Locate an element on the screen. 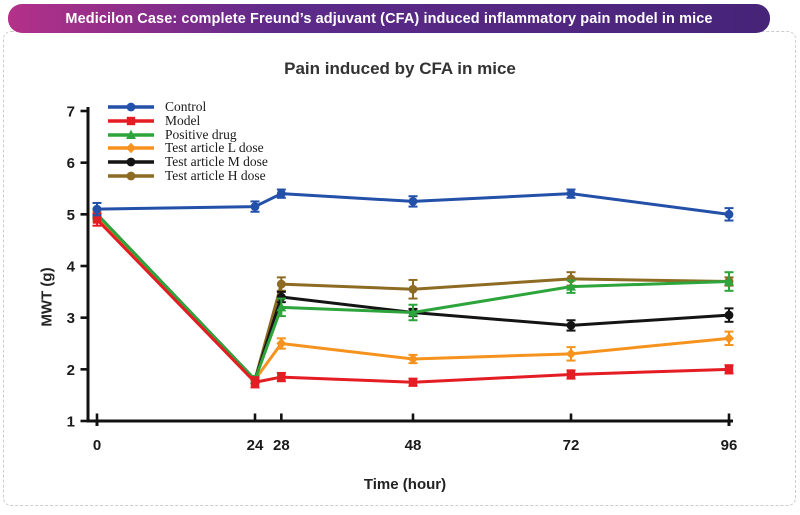 The height and width of the screenshot is (515, 800). legend-label: Control is located at coordinates (186, 106).